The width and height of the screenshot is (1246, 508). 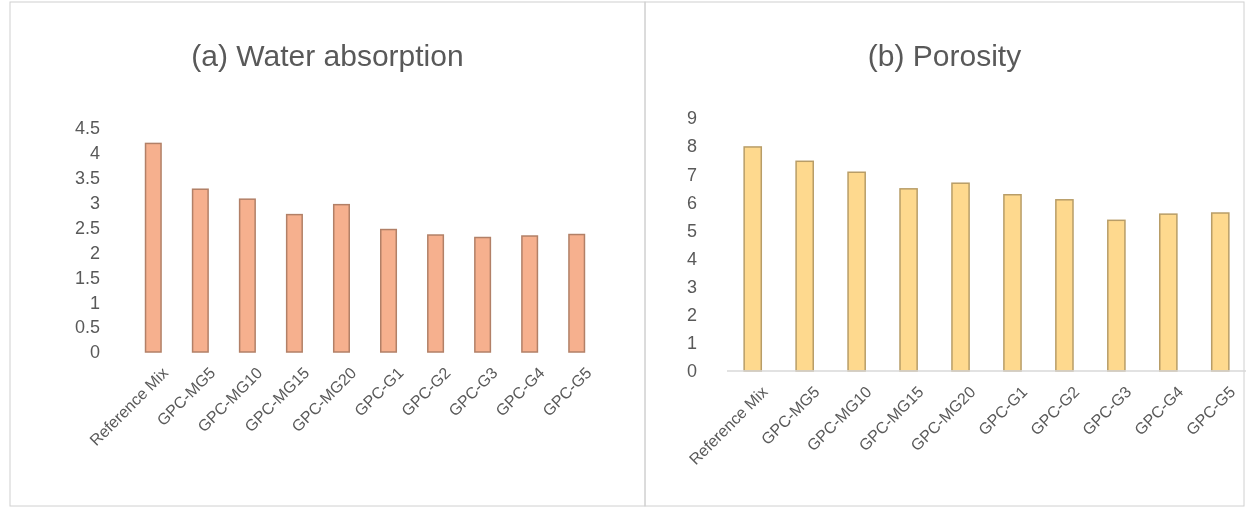 I want to click on y-tick-label: 9, so click(x=691, y=118).